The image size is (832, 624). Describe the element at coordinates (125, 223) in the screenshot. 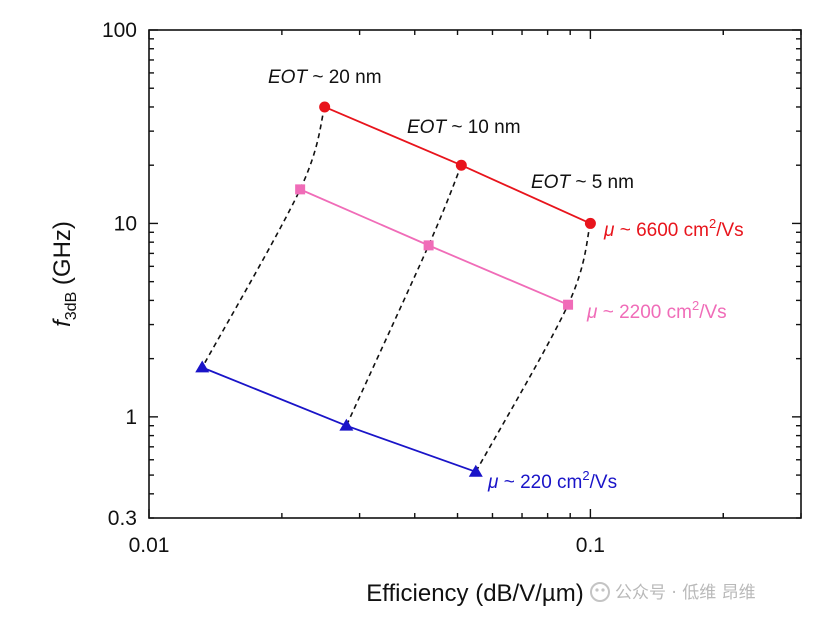

I see `y-tick-label: 10` at that location.